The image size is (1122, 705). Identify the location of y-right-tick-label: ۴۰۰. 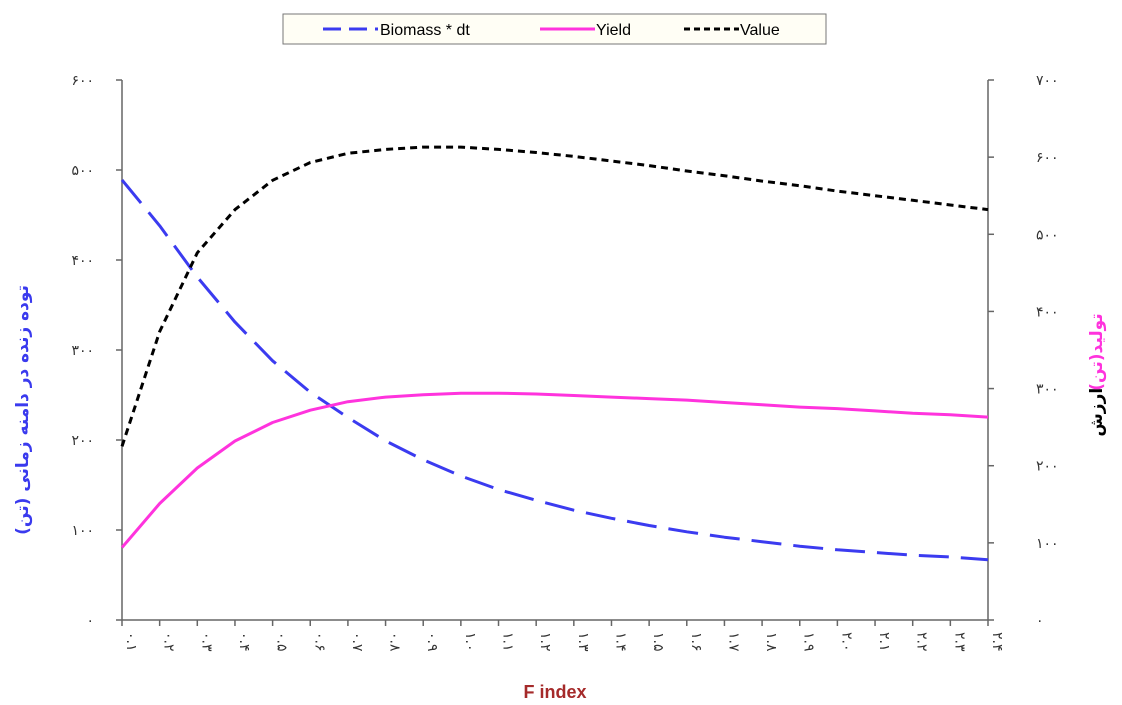
(1047, 312).